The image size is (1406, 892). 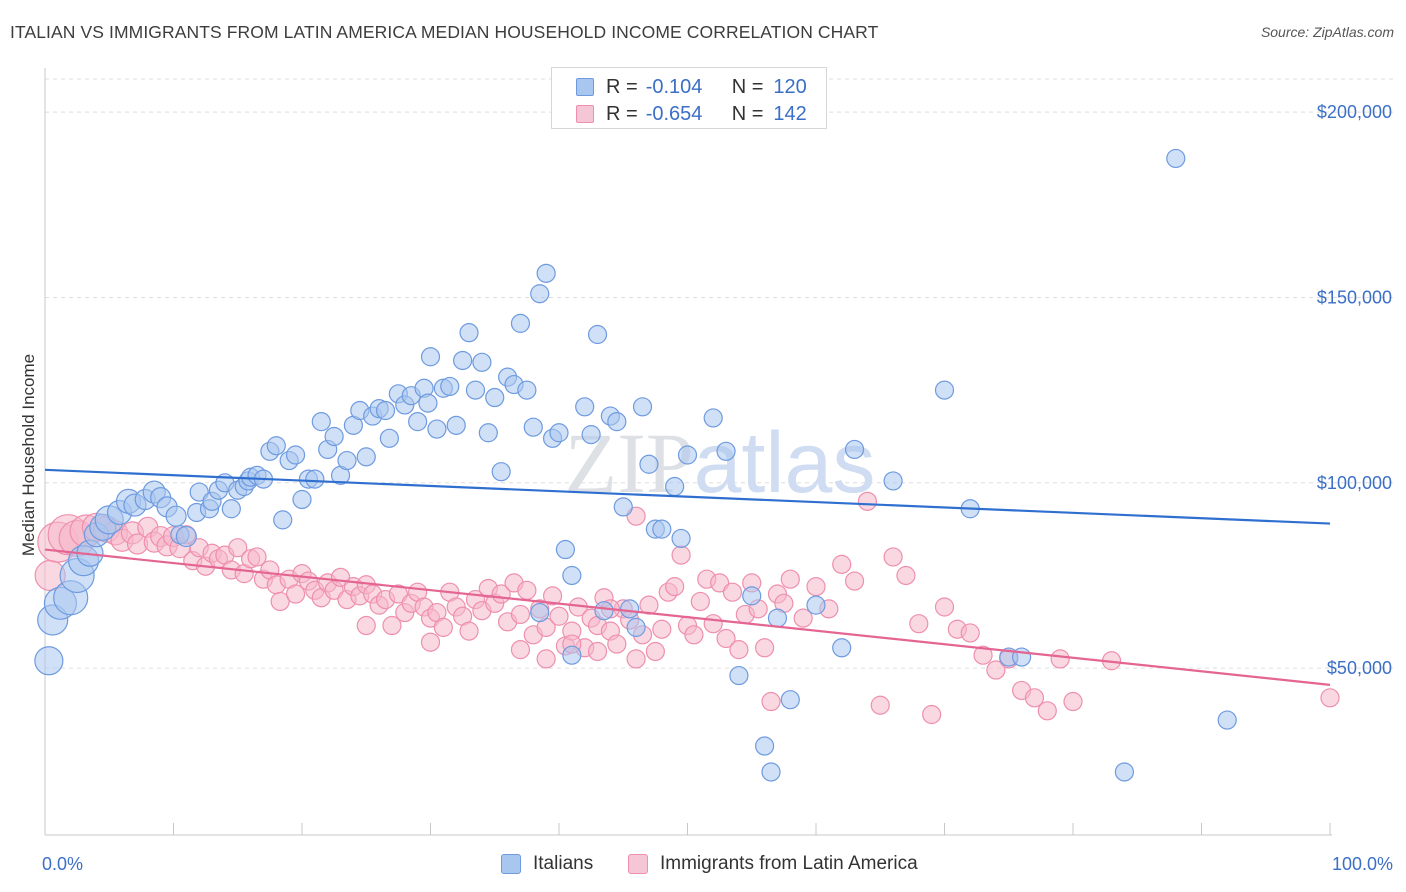 What do you see at coordinates (773, 864) in the screenshot?
I see `legend-item-latin-america: Immigrants from Latin America` at bounding box center [773, 864].